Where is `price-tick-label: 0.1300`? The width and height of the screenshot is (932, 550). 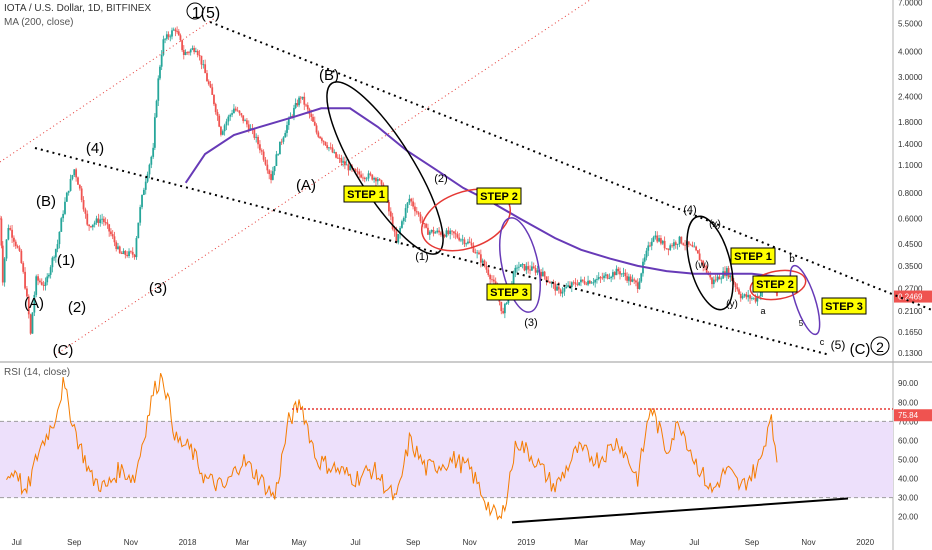 price-tick-label: 0.1300 is located at coordinates (910, 353).